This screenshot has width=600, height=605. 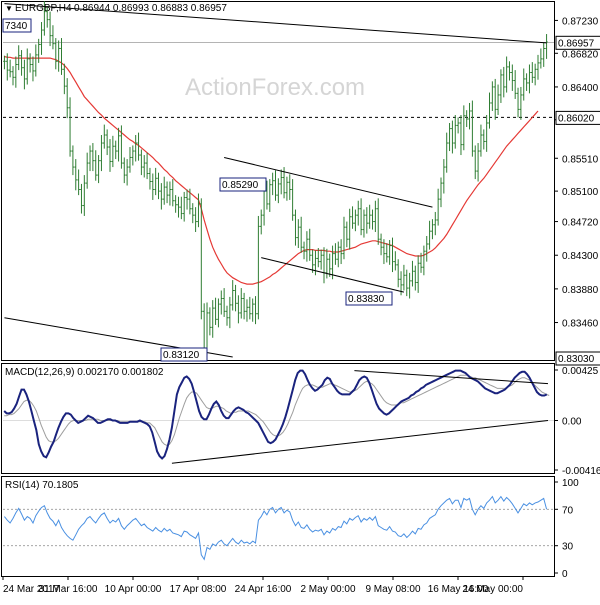 I want to click on rsi-line-path, so click(x=276, y=528).